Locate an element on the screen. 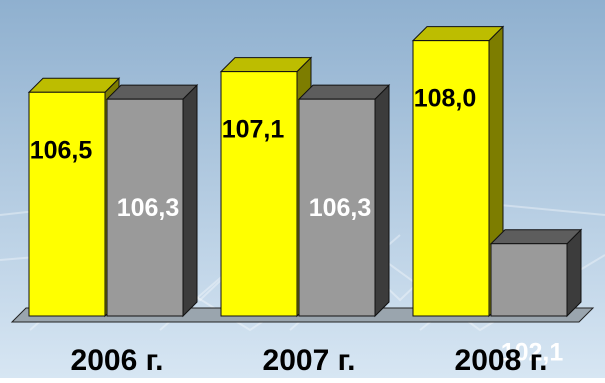 The height and width of the screenshot is (383, 605). x-tick-label: 2007 г. is located at coordinates (309, 360).